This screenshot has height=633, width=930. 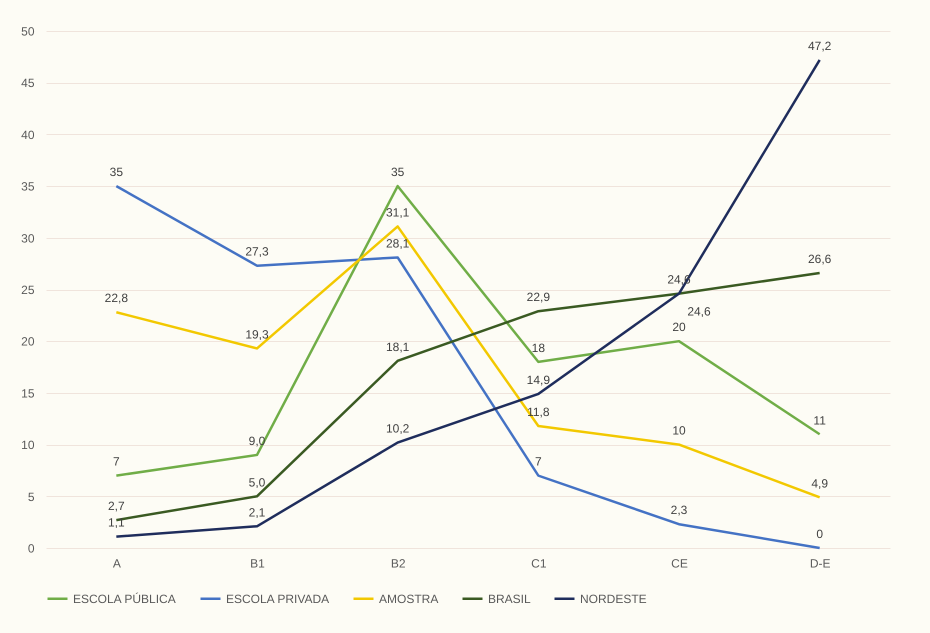 I want to click on x-tick-label: B2, so click(x=398, y=563).